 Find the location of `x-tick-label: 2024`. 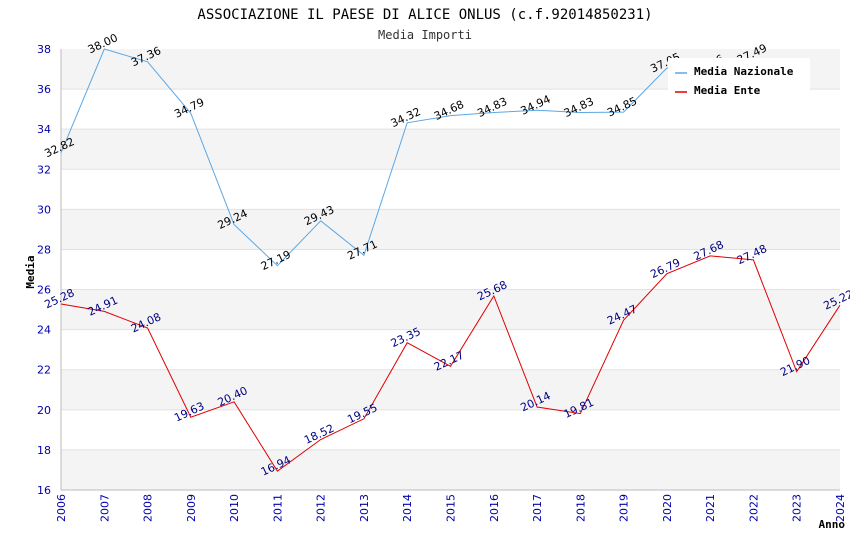

x-tick-label: 2024 is located at coordinates (840, 508).